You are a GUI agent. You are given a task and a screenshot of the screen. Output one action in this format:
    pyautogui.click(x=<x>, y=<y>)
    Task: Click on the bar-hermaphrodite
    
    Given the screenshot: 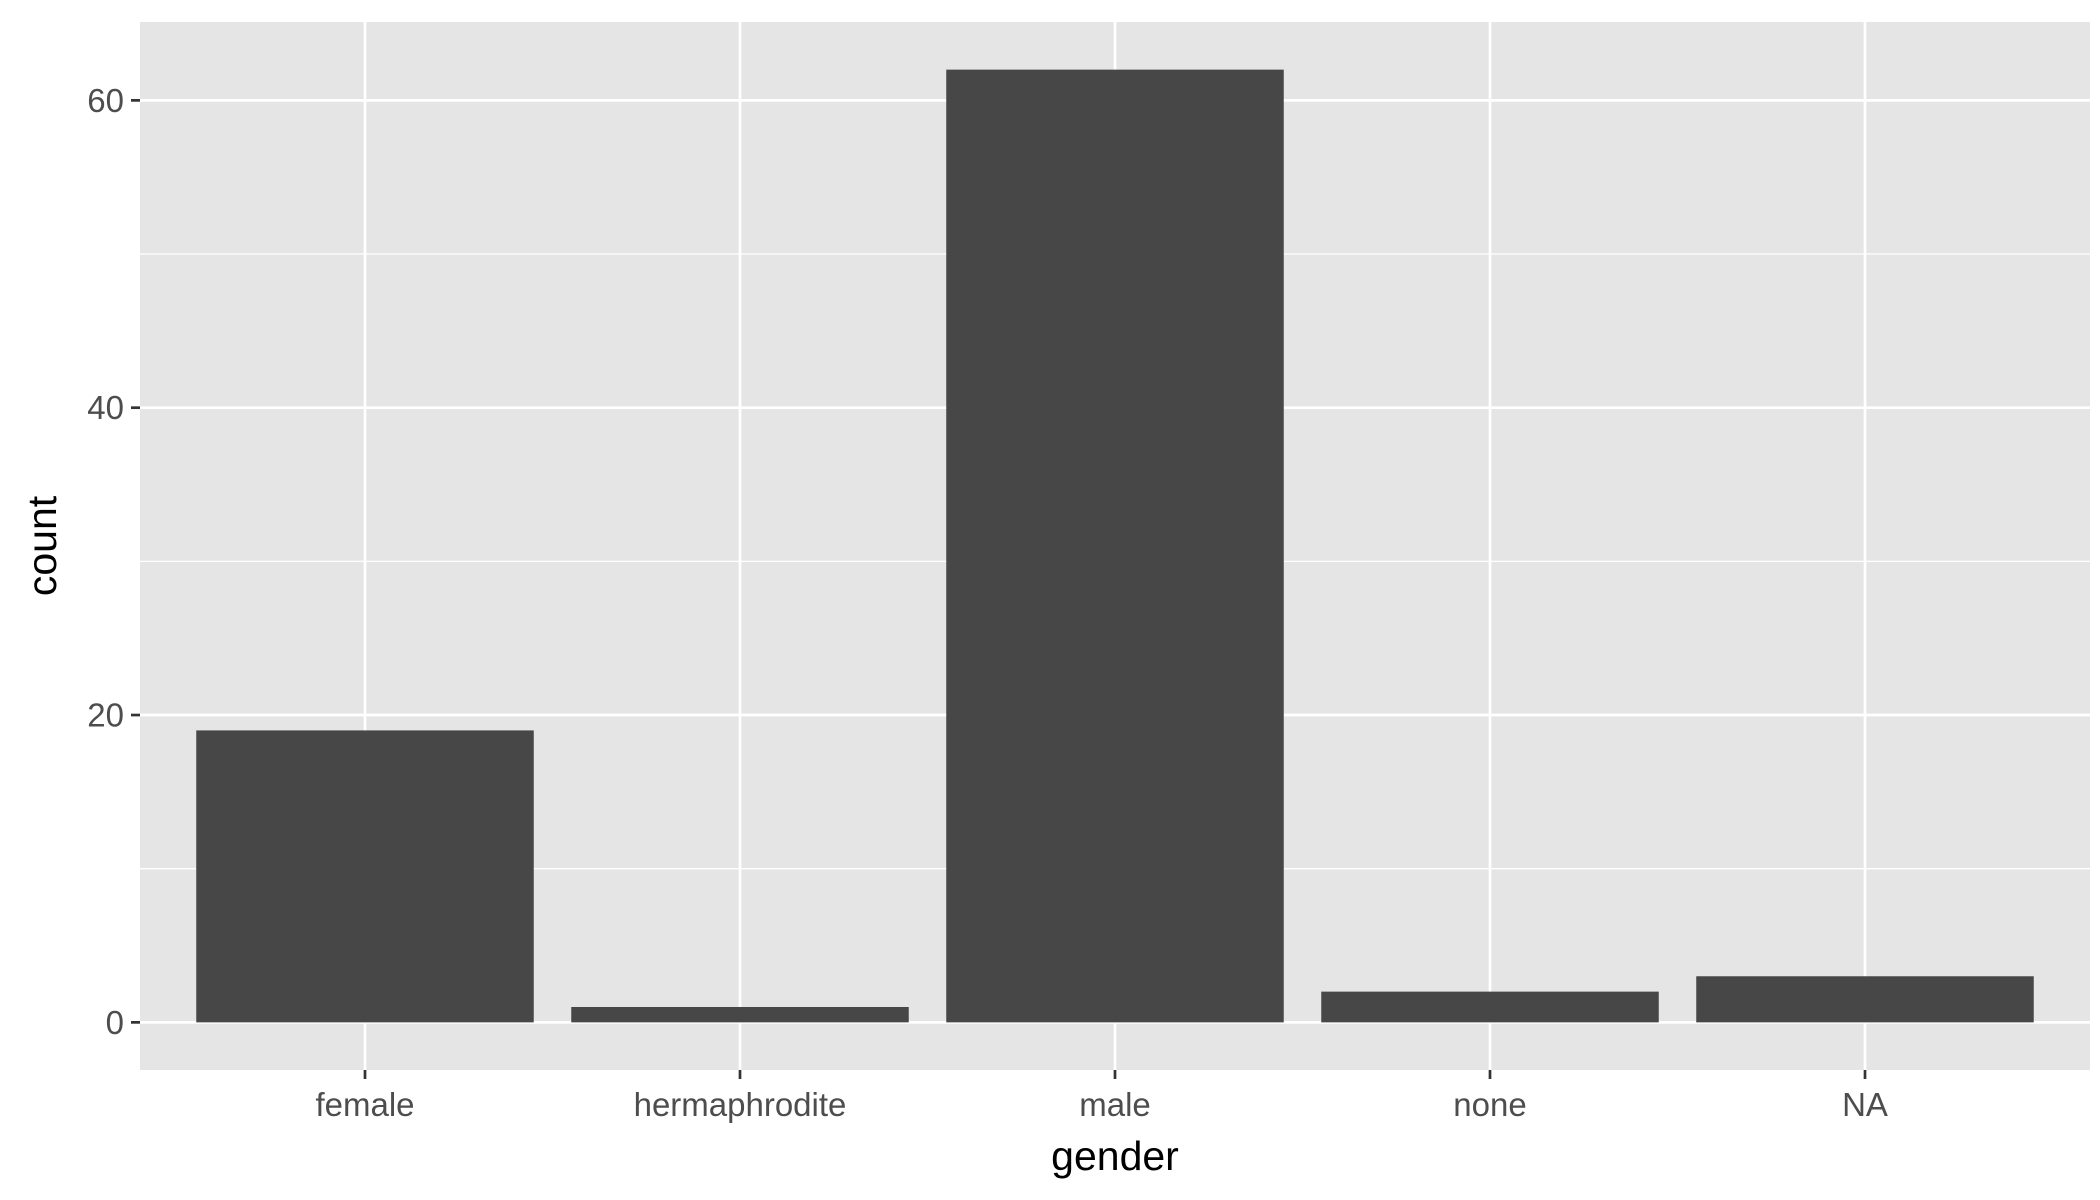 What is the action you would take?
    pyautogui.click(x=740, y=1014)
    